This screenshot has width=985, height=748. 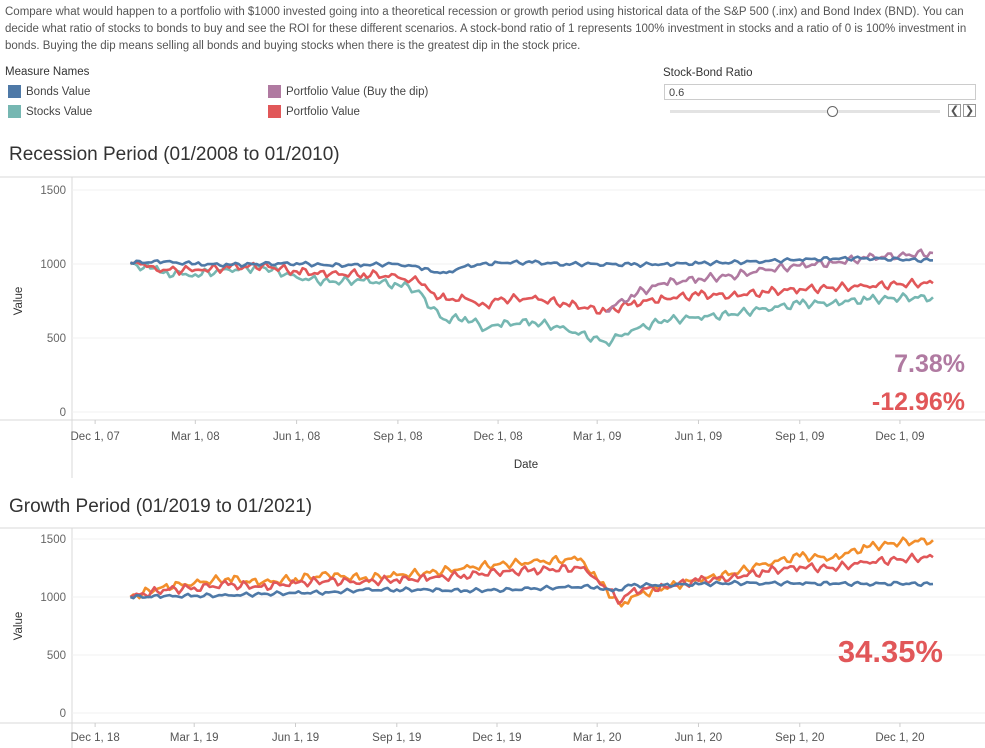 I want to click on legend-label: Bonds Value, so click(x=58, y=91).